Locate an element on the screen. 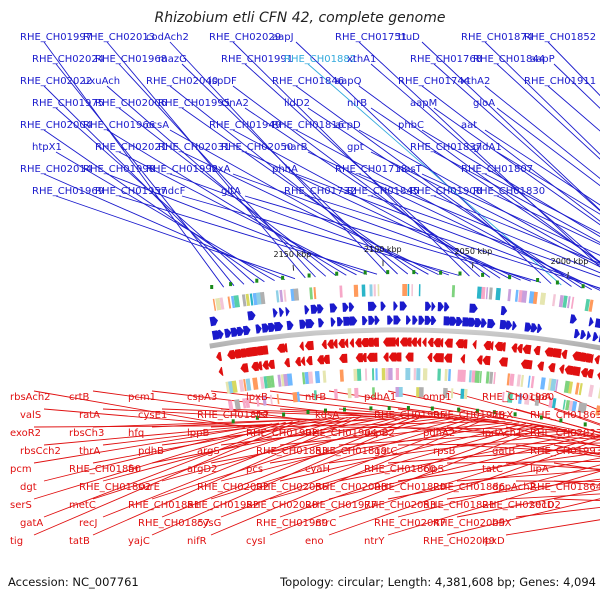 The image size is (600, 600). gene-label: RHE_CH01821 is located at coordinates (459, 505).